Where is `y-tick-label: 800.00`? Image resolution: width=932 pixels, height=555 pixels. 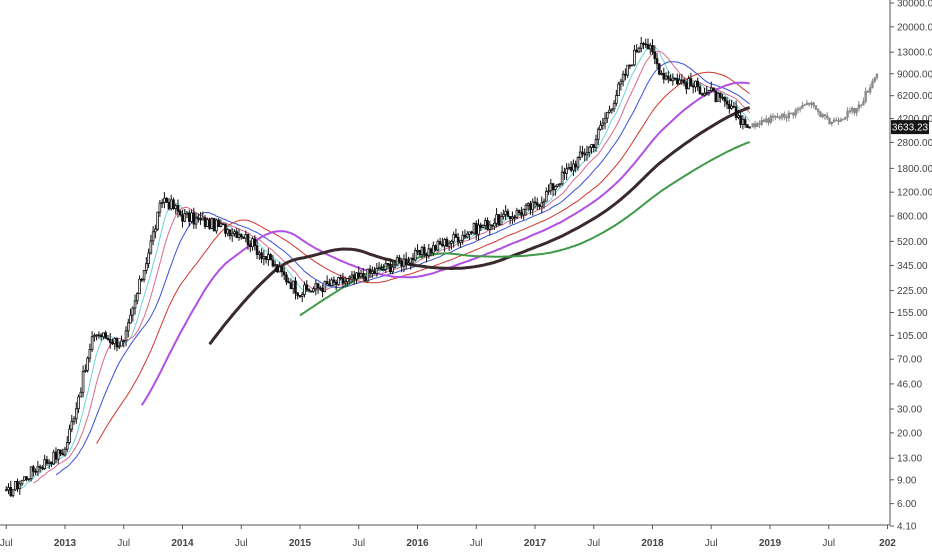 y-tick-label: 800.00 is located at coordinates (912, 217).